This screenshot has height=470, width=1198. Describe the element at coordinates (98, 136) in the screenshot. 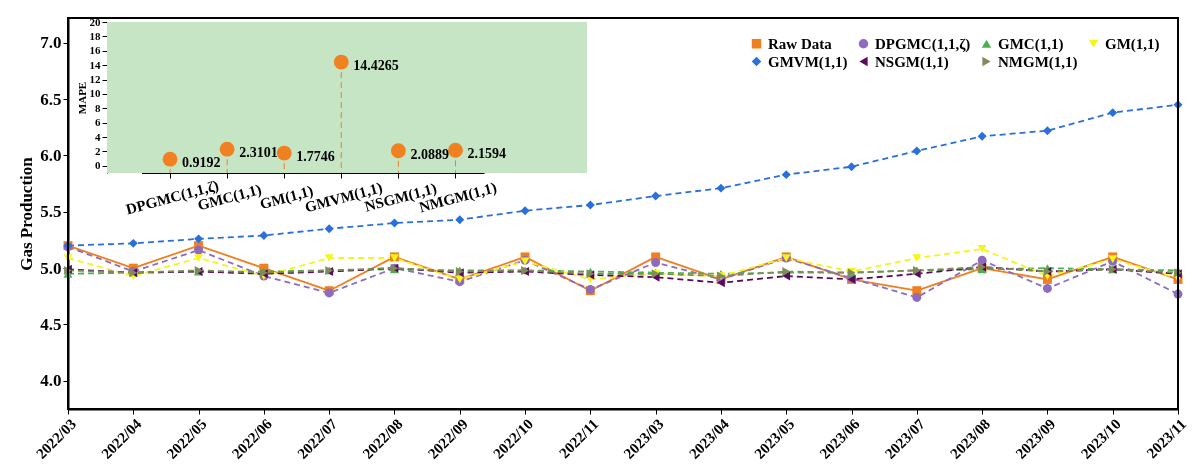

I see `y-tick-label: 4` at that location.